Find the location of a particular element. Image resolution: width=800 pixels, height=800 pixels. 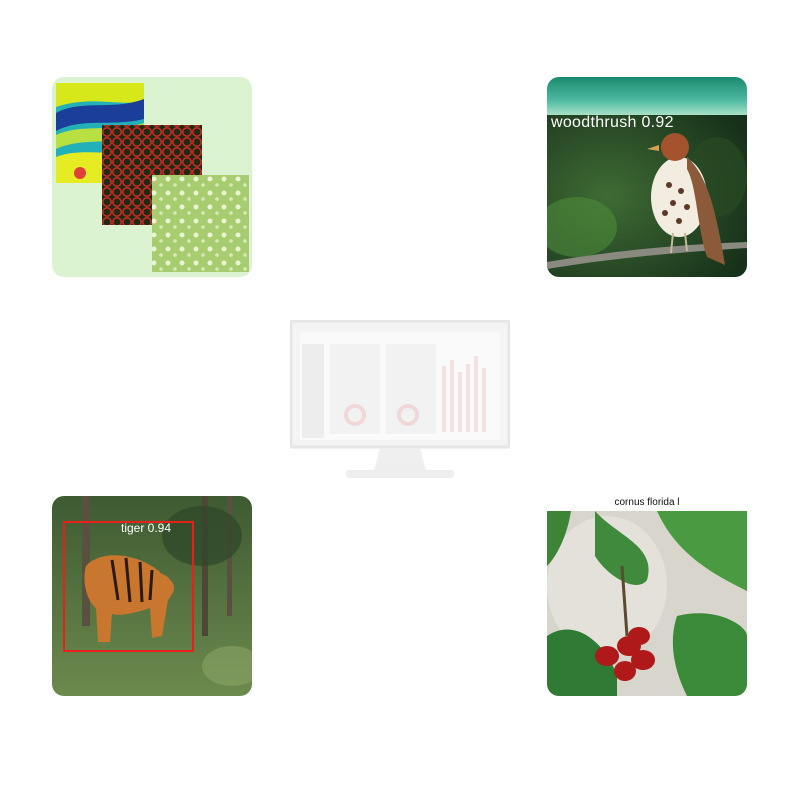

bounding-box is located at coordinates (128, 586).